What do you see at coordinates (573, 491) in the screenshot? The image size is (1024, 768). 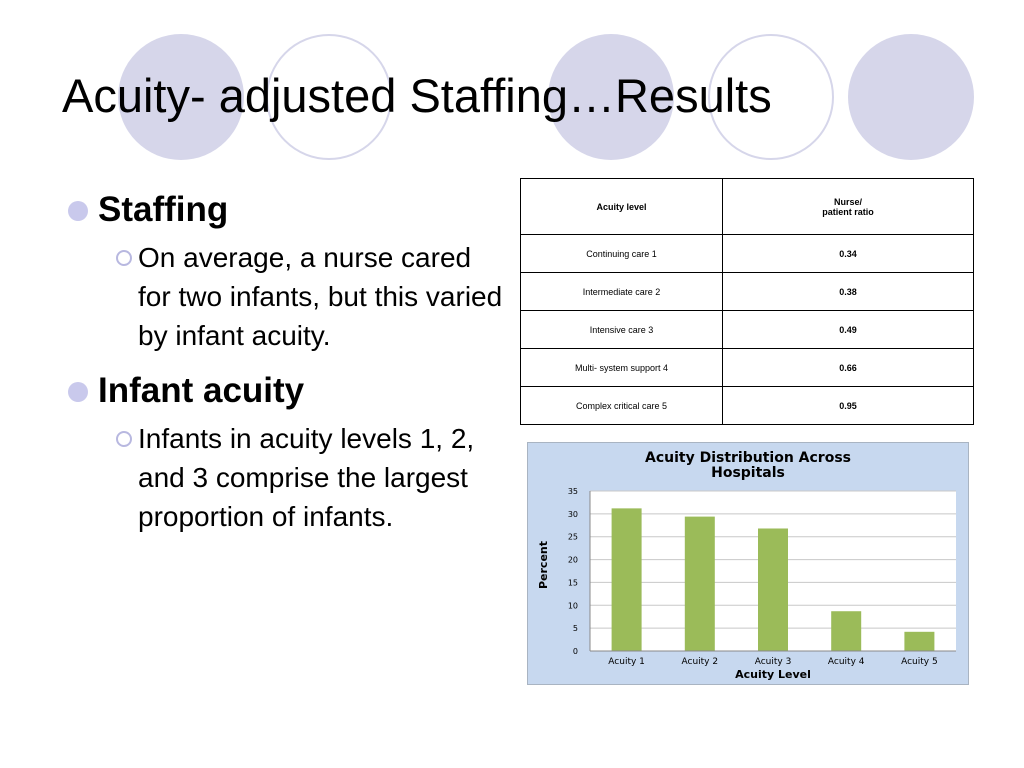 I see `y-tick-label: 35` at bounding box center [573, 491].